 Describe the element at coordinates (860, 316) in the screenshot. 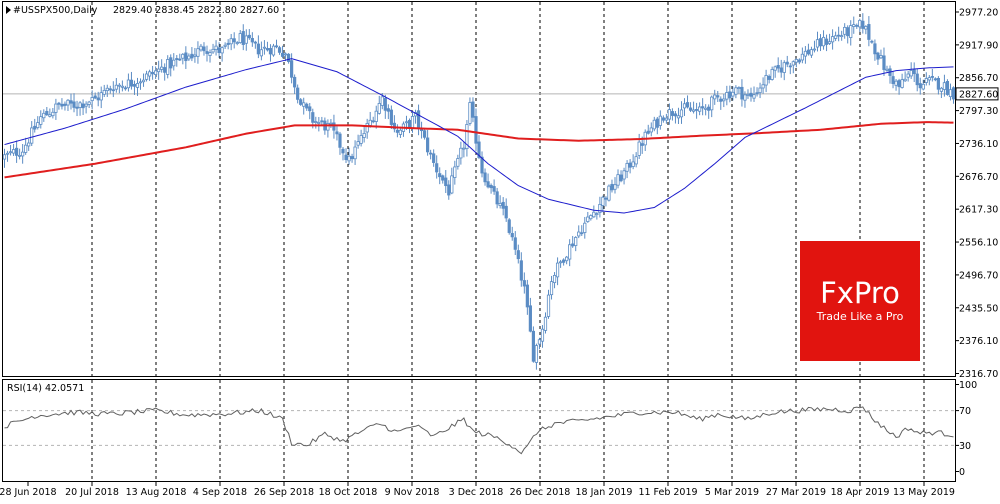

I see `fxpro-tagline-text: Trade Like a Pro` at that location.